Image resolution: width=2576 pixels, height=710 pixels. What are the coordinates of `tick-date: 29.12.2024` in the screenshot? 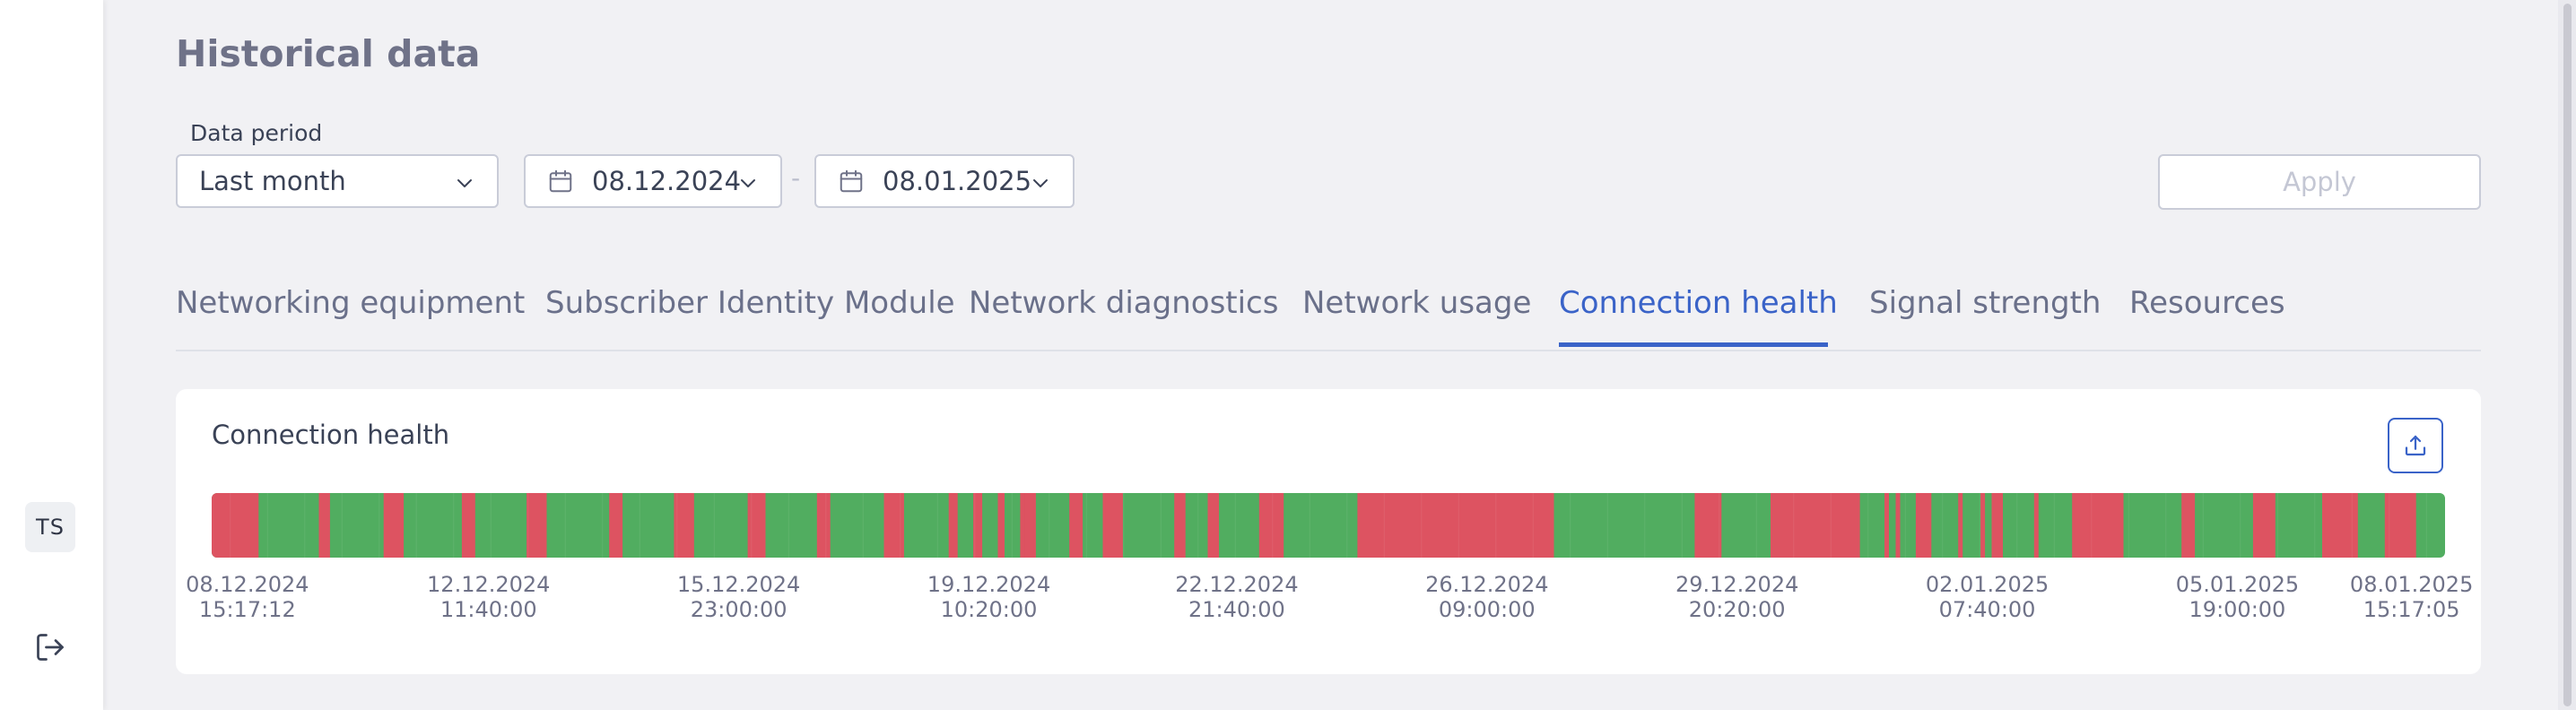 It's located at (1737, 585).